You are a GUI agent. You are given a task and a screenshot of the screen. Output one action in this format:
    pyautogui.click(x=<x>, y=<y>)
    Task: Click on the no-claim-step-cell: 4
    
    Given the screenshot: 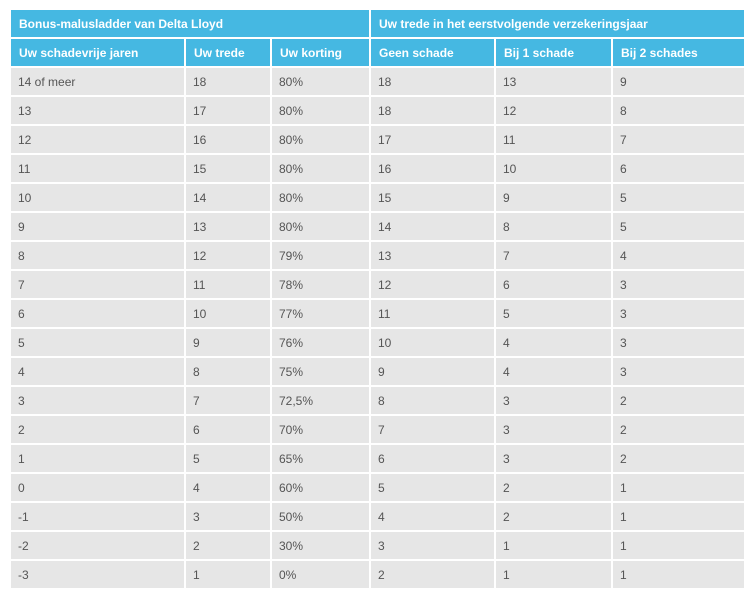 What is the action you would take?
    pyautogui.click(x=432, y=516)
    